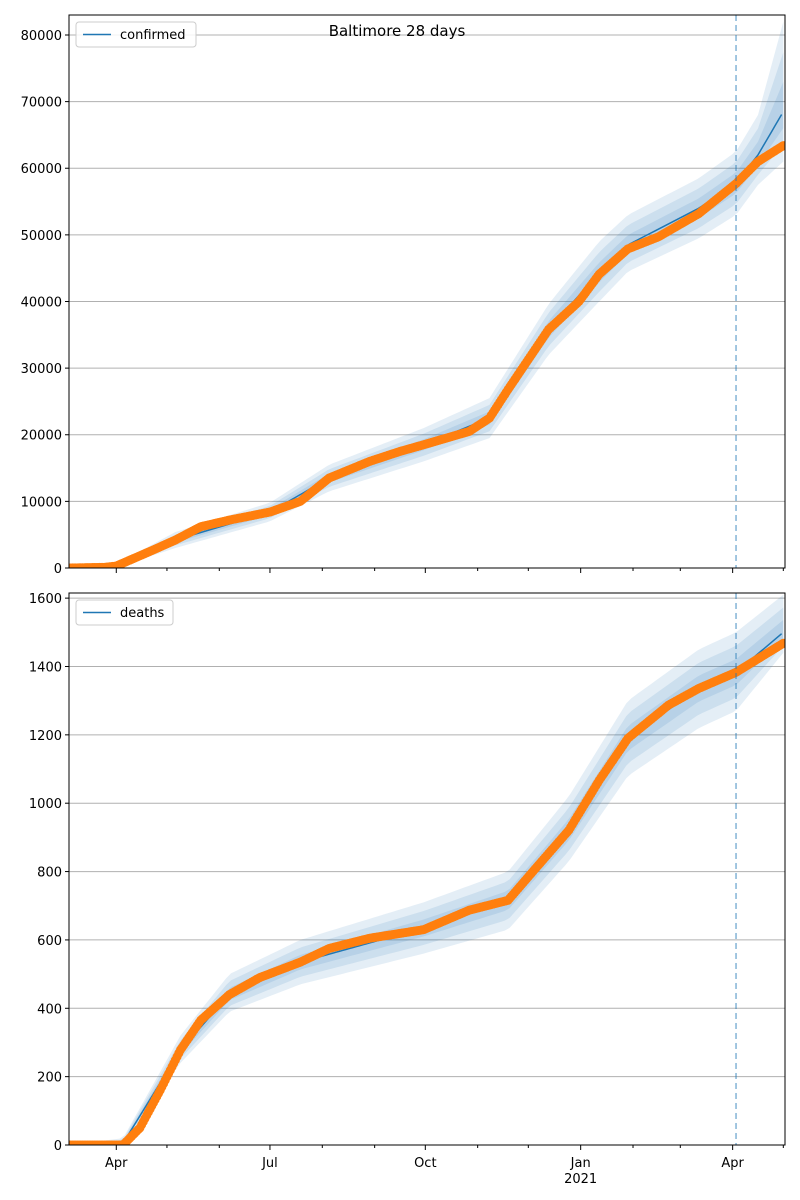 This screenshot has width=800, height=1200. What do you see at coordinates (580, 1163) in the screenshot?
I see `x-tick-label: Jan` at bounding box center [580, 1163].